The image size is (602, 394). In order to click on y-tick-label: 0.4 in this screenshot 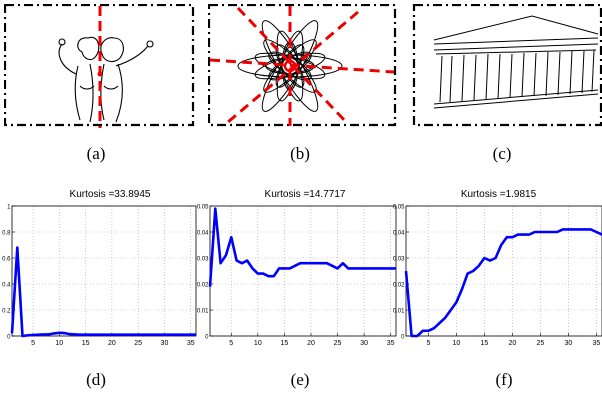, I will do `click(6, 286)`.